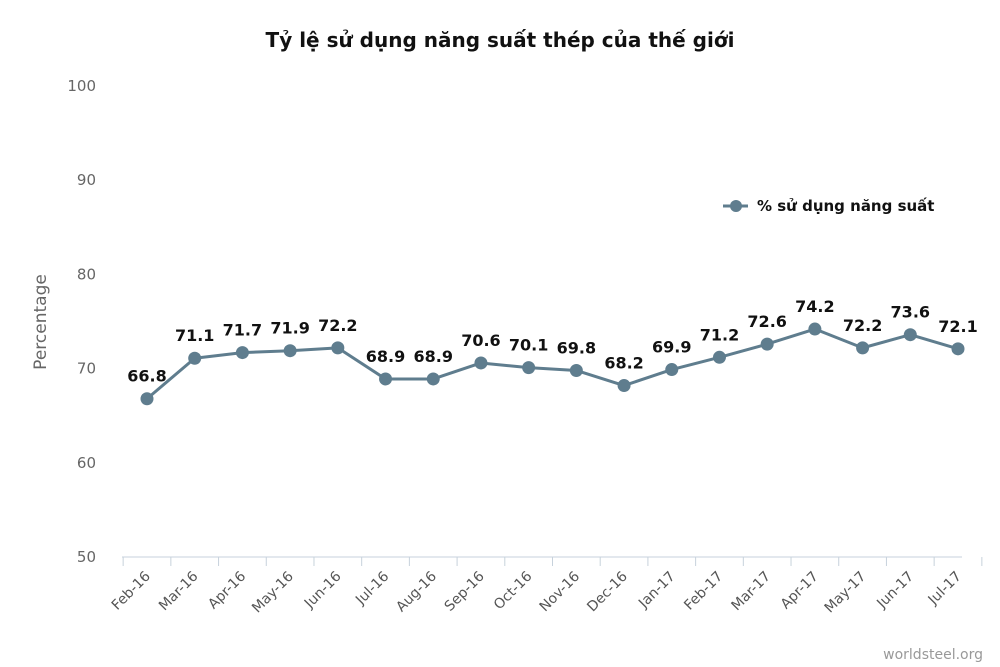 Image resolution: width=1000 pixels, height=667 pixels. What do you see at coordinates (623, 363) in the screenshot?
I see `data-label: 68.2` at bounding box center [623, 363].